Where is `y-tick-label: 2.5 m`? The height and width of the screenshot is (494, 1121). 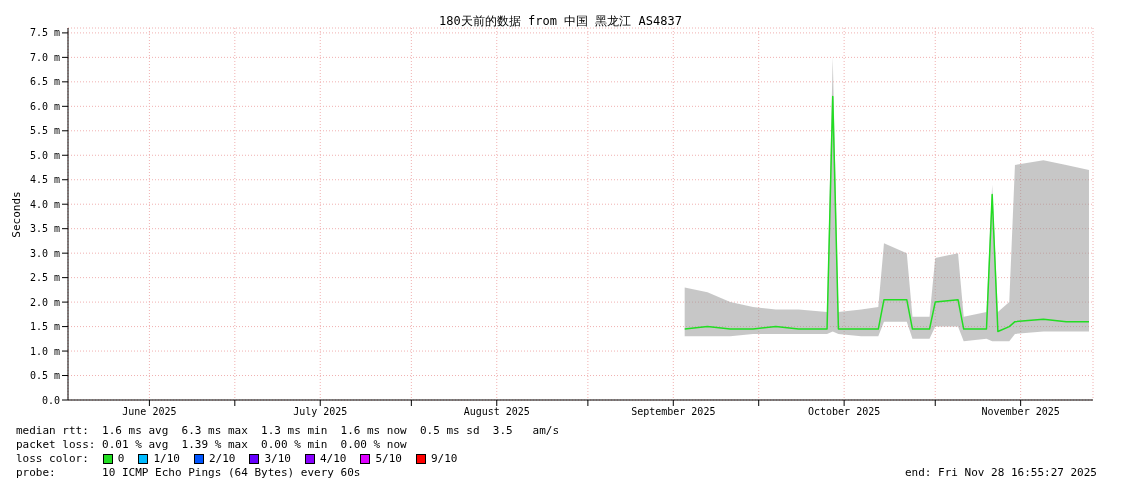
y-tick-label: 2.5 m is located at coordinates (44, 278).